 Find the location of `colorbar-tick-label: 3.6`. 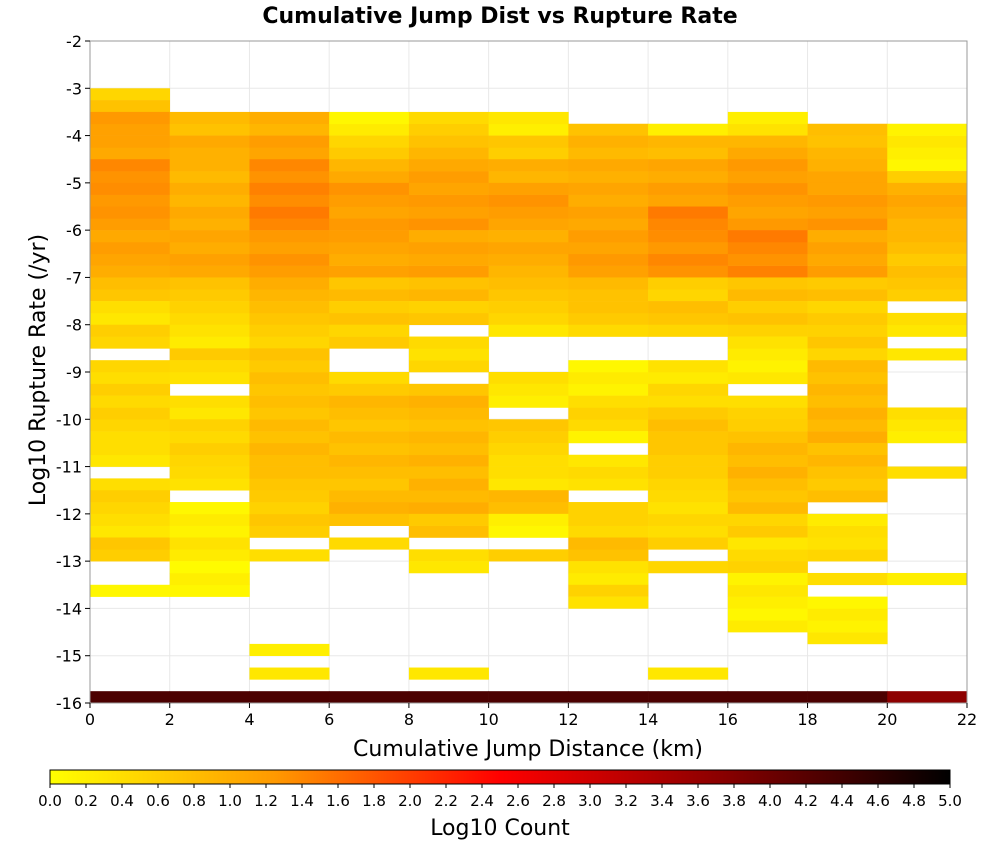

colorbar-tick-label: 3.6 is located at coordinates (698, 801).